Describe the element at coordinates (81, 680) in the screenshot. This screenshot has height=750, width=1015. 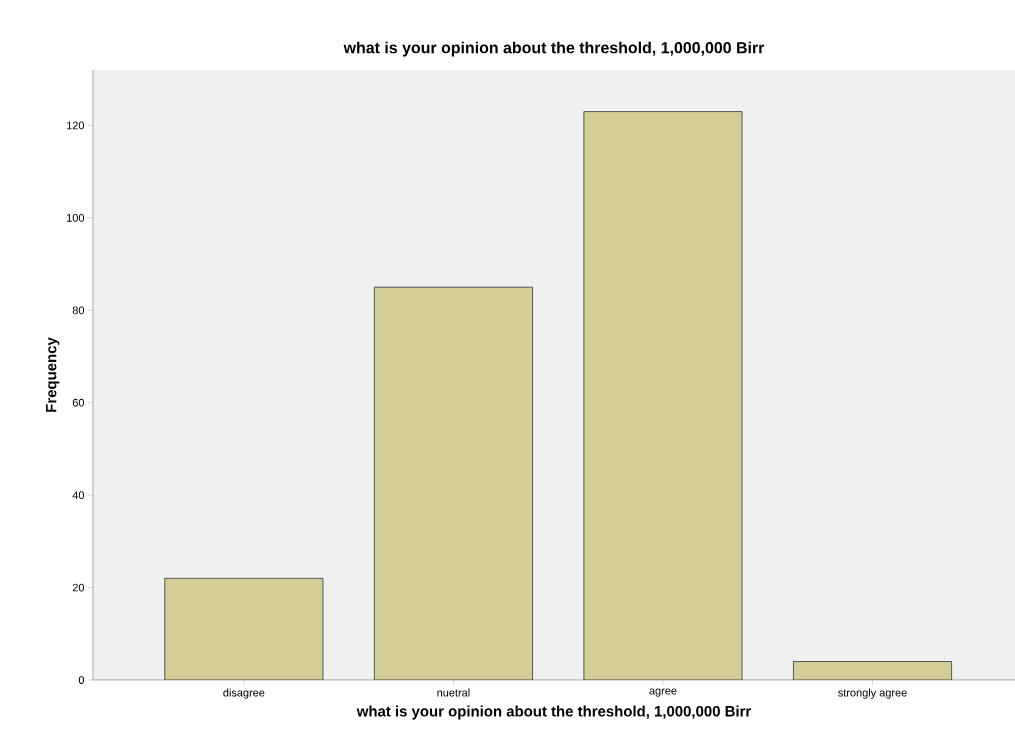
I see `y-tick-label: 0` at that location.